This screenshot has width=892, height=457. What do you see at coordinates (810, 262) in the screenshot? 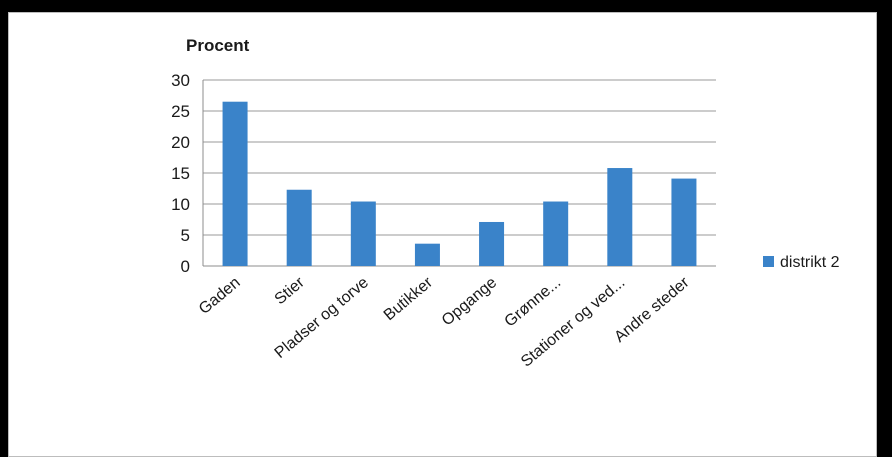
I see `legend-label: distrikt 2` at bounding box center [810, 262].